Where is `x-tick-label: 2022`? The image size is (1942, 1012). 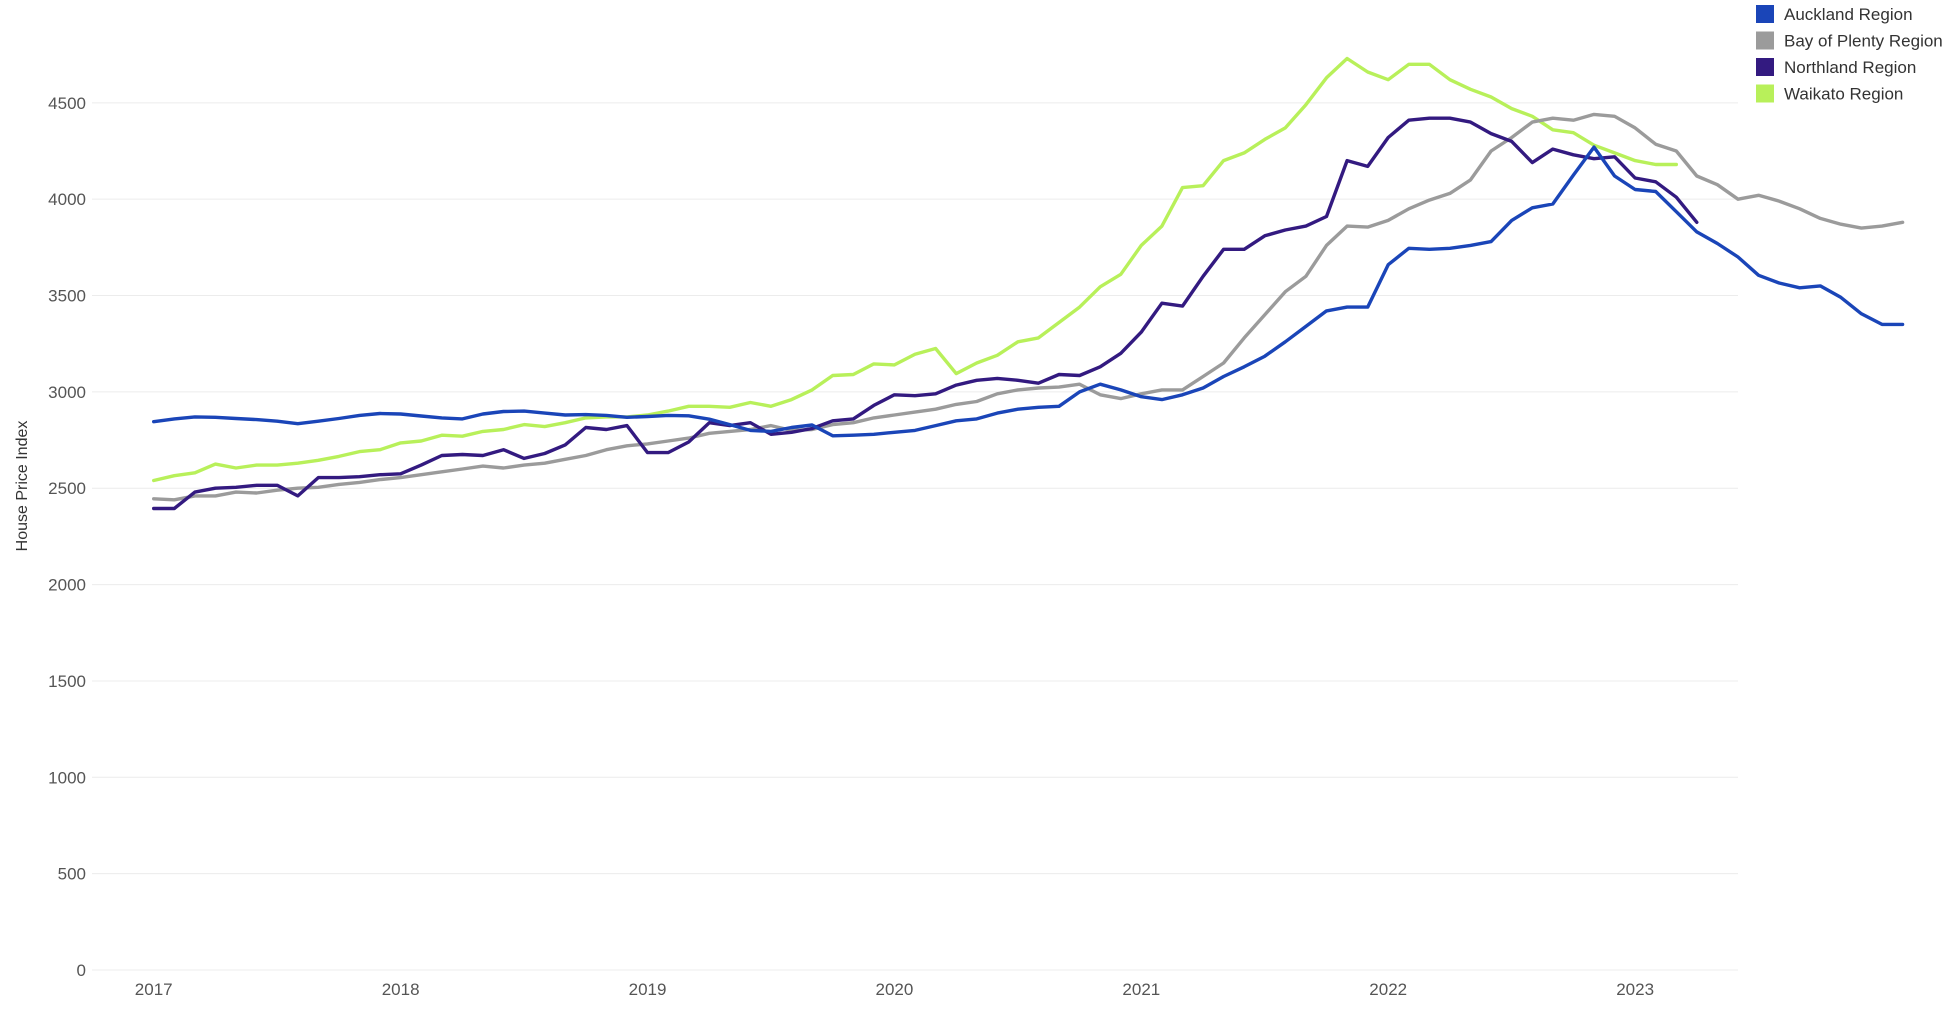 x-tick-label: 2022 is located at coordinates (1388, 989).